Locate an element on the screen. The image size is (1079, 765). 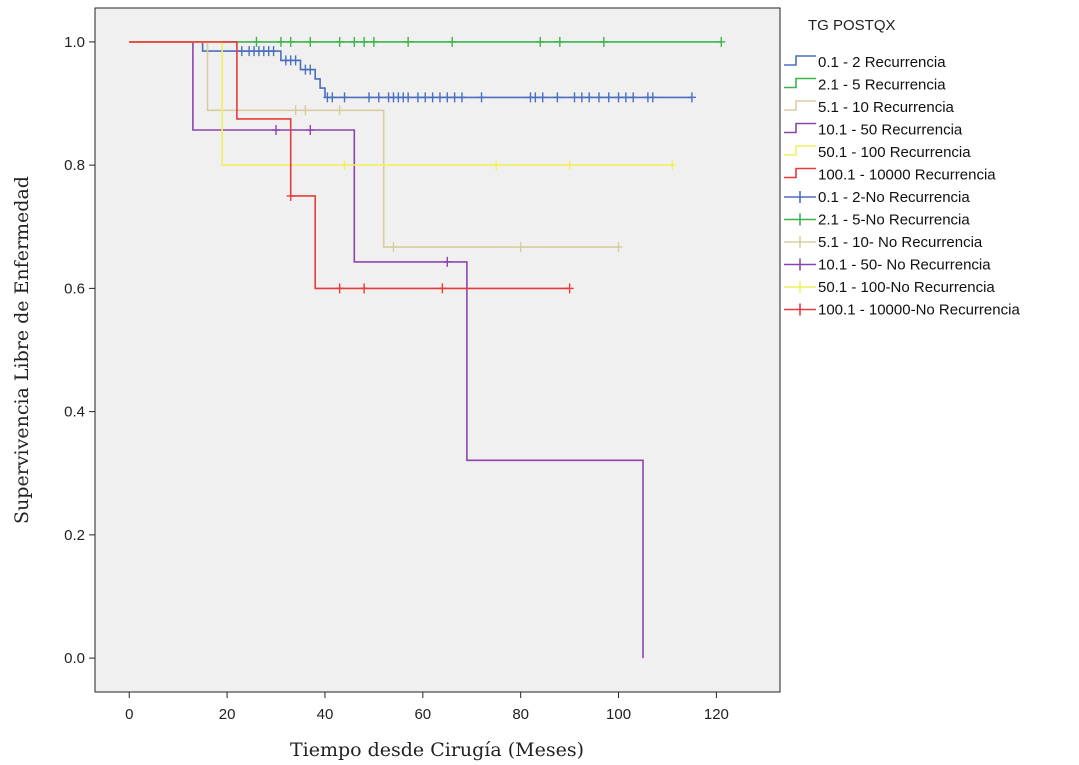
x-axis-title: Tiempo desde Cirugía (Meses) is located at coordinates (437, 750).